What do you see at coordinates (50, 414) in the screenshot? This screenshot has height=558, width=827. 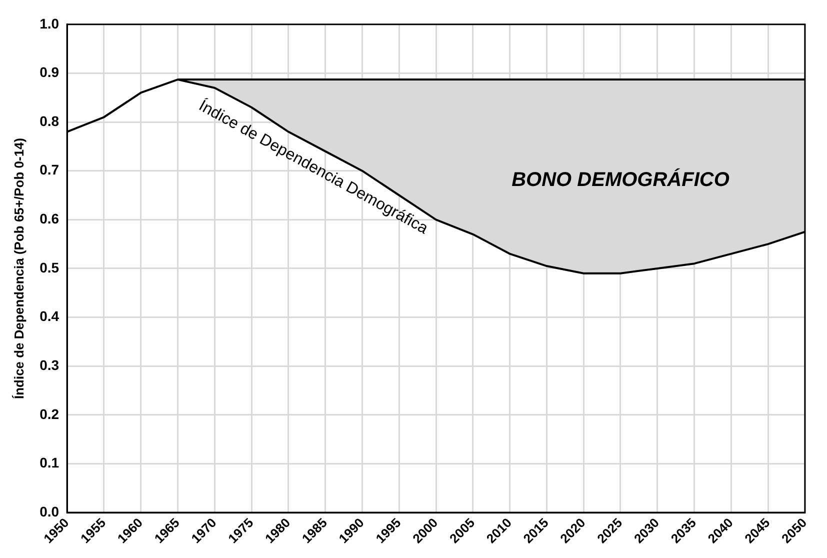 I see `y-tick-label: 0.2` at bounding box center [50, 414].